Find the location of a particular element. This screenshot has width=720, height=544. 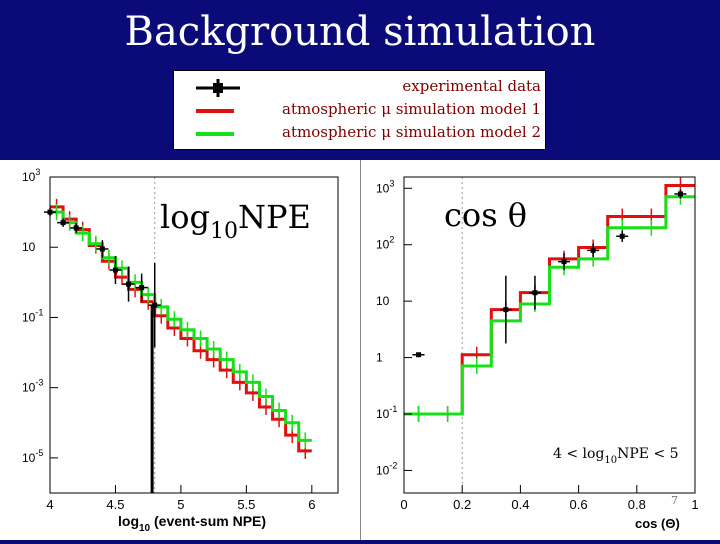

chart-cos-xlabel: cos (Θ) is located at coordinates (657, 523).